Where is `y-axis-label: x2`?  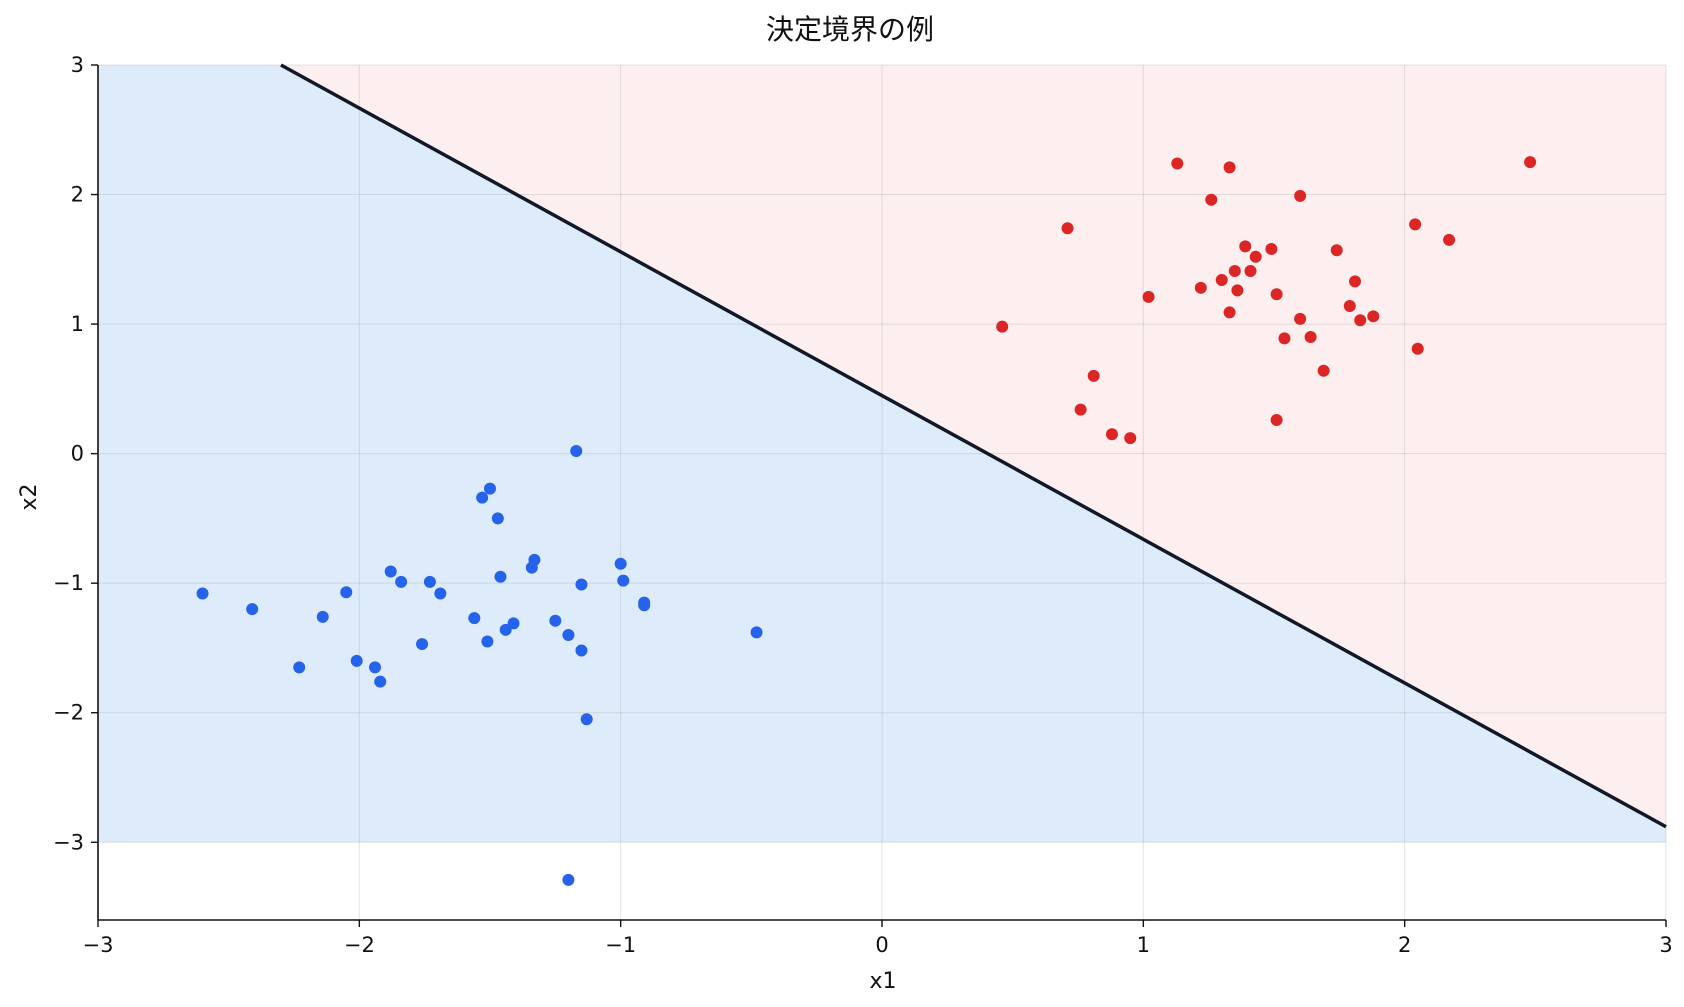
y-axis-label: x2 is located at coordinates (29, 496).